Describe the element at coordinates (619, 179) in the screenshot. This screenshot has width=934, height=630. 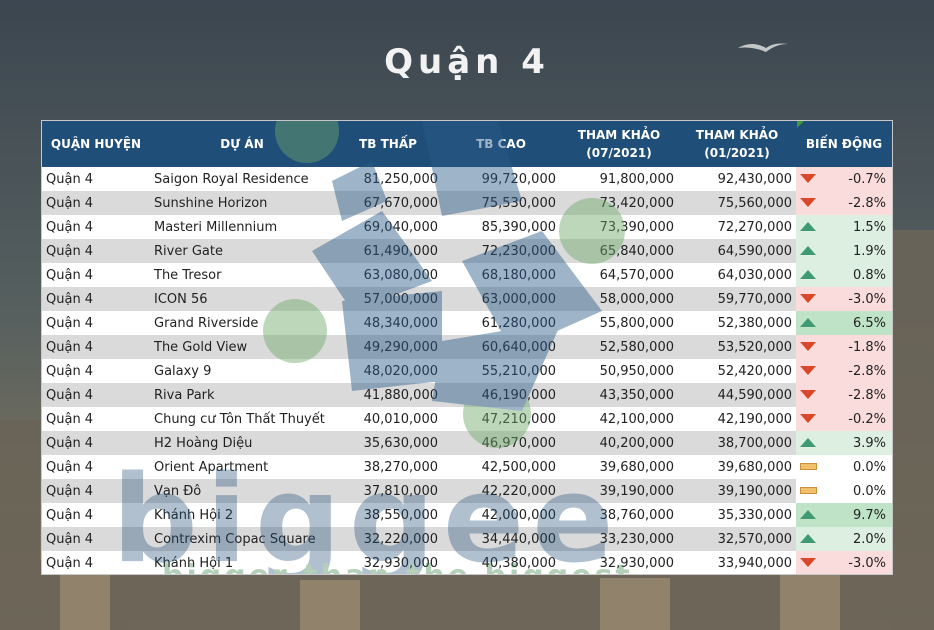
I see `ref-072021-cell: 91,800,000` at that location.